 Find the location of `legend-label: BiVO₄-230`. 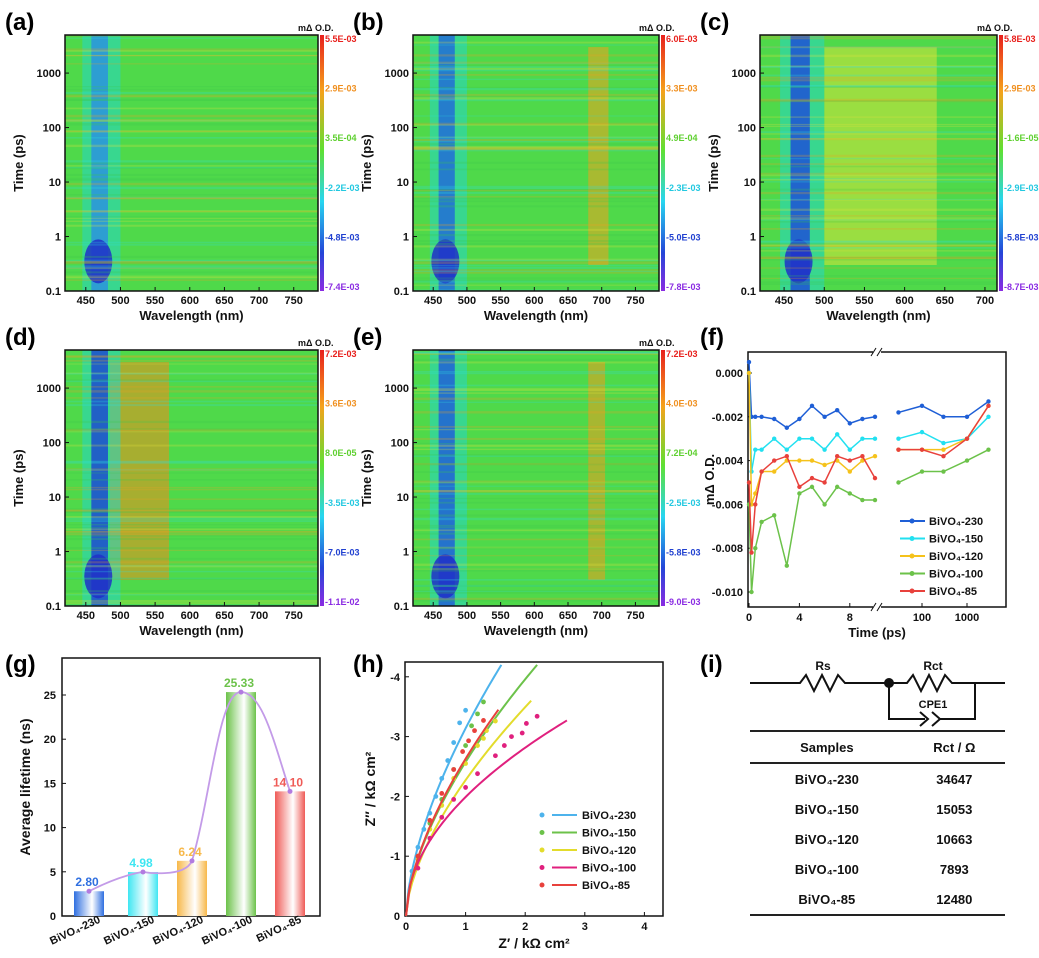

legend-label: BiVO₄-230 is located at coordinates (609, 816).